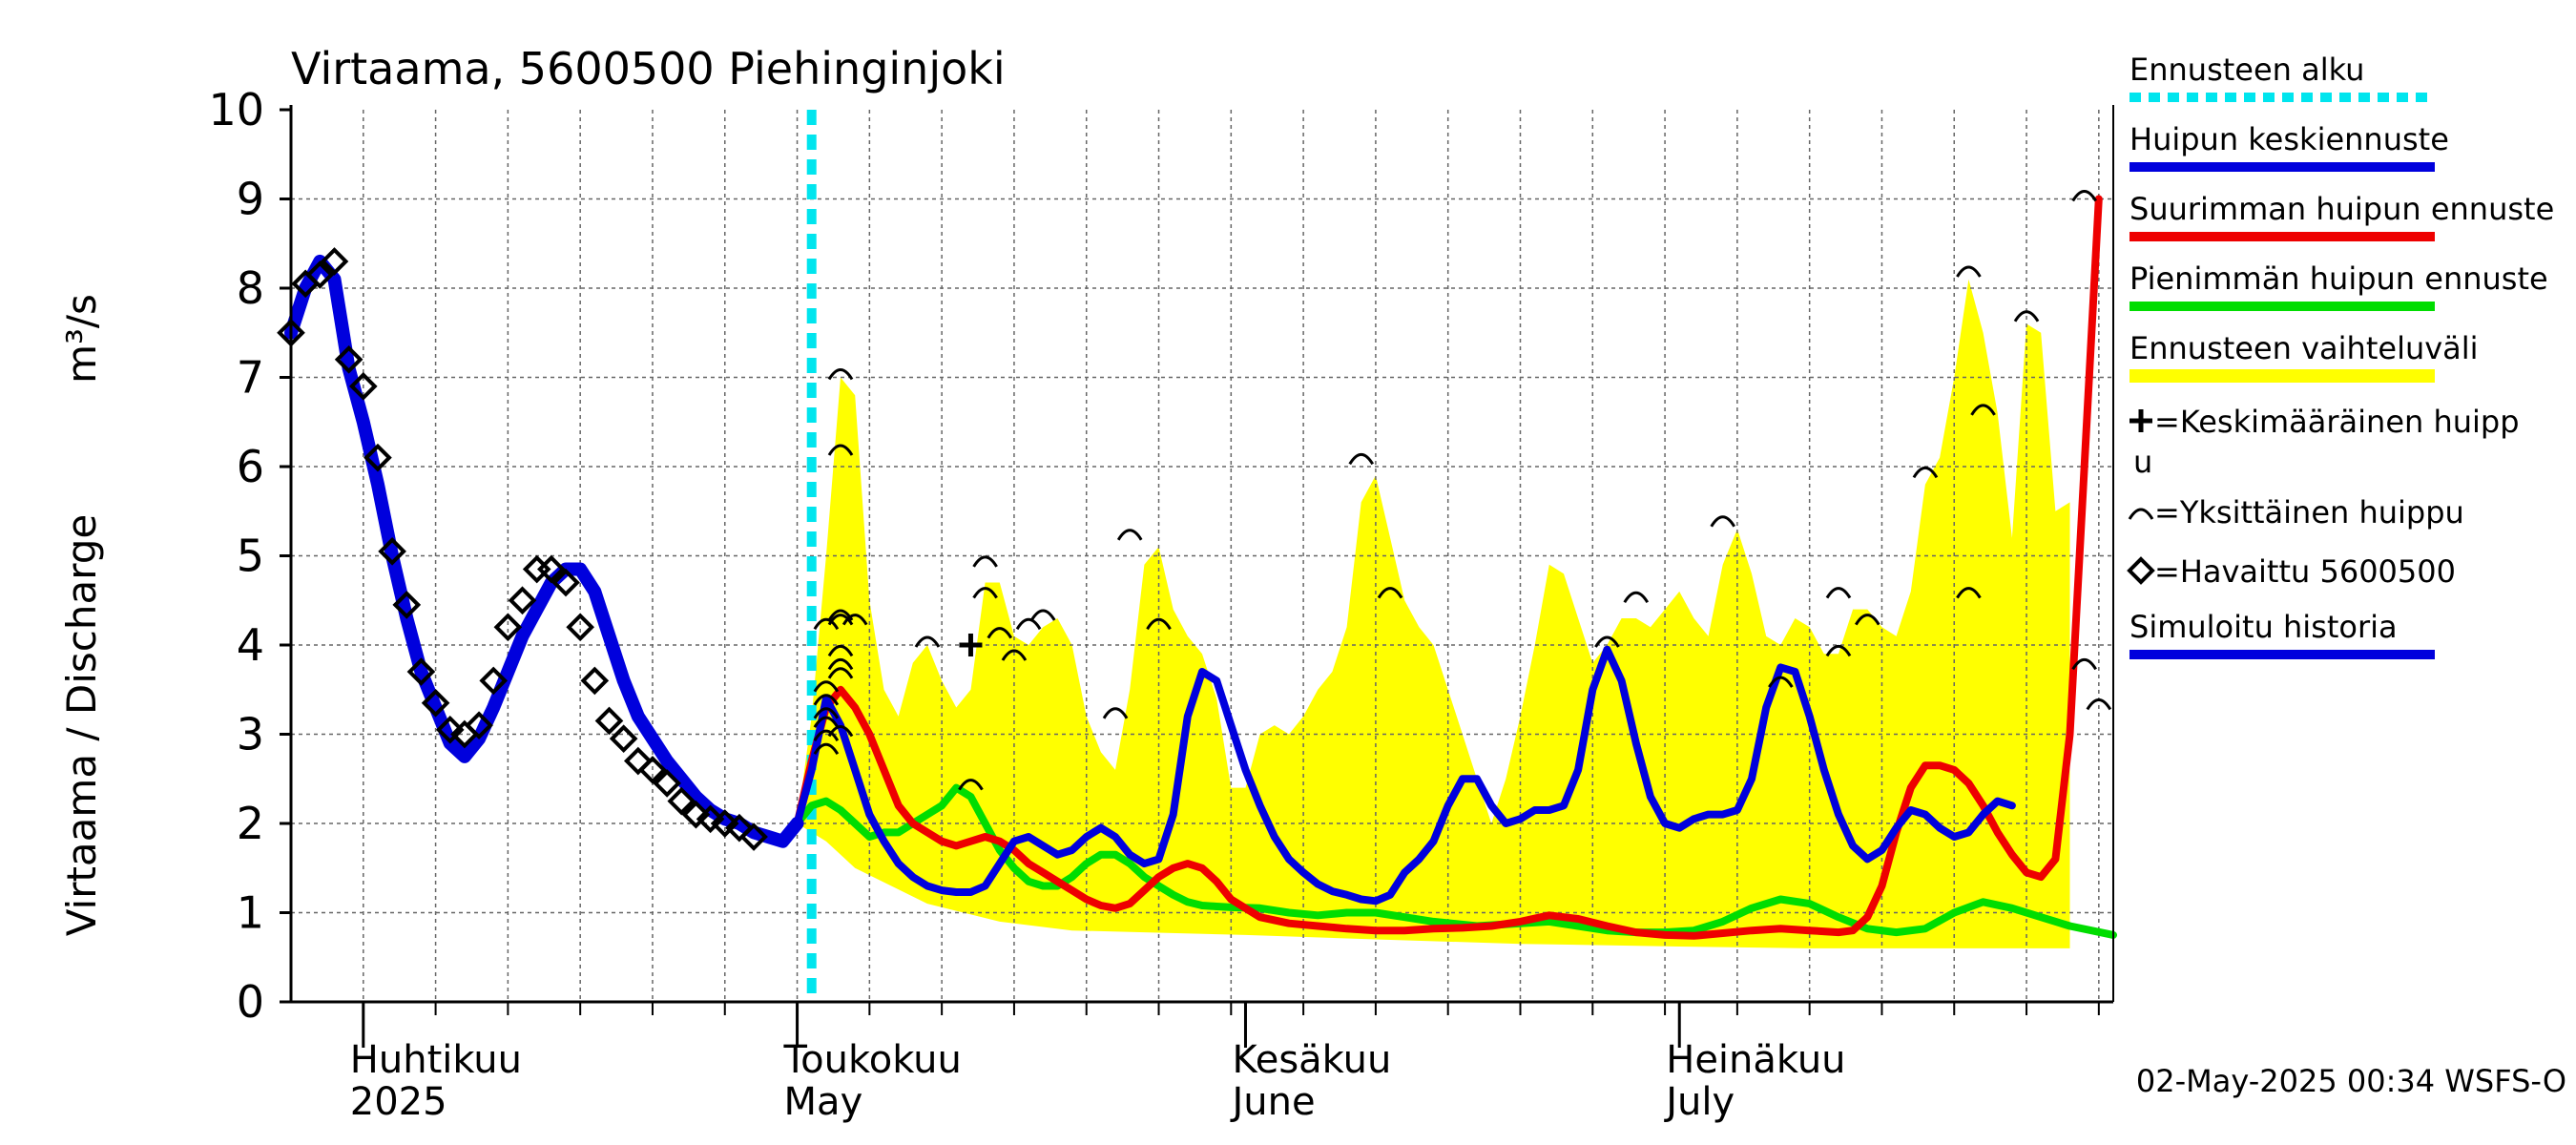 This screenshot has height=1145, width=2576. Describe the element at coordinates (1755, 1060) in the screenshot. I see `month-label: Heinäkuu` at that location.